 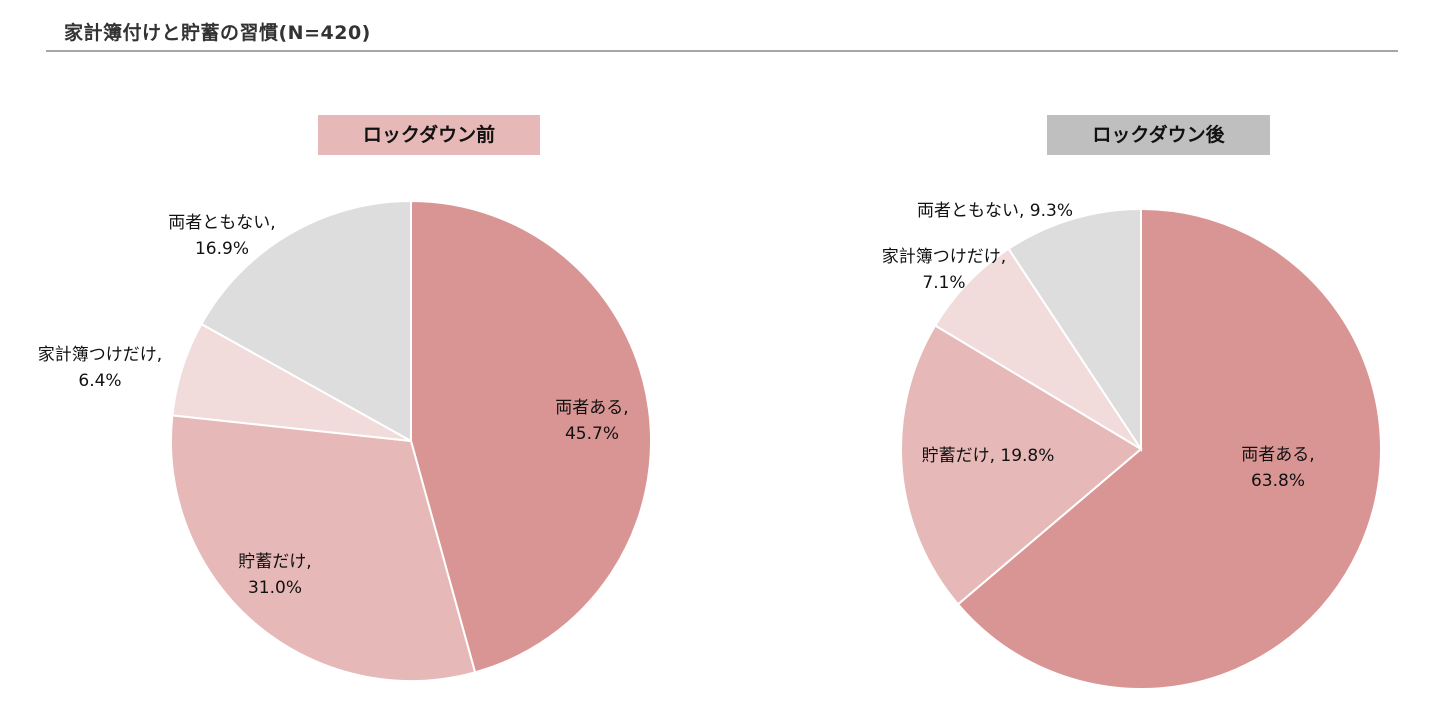 What do you see at coordinates (100, 368) in the screenshot?
I see `slice-label-before-2: 家計簿つけだけ, 6.4%` at bounding box center [100, 368].